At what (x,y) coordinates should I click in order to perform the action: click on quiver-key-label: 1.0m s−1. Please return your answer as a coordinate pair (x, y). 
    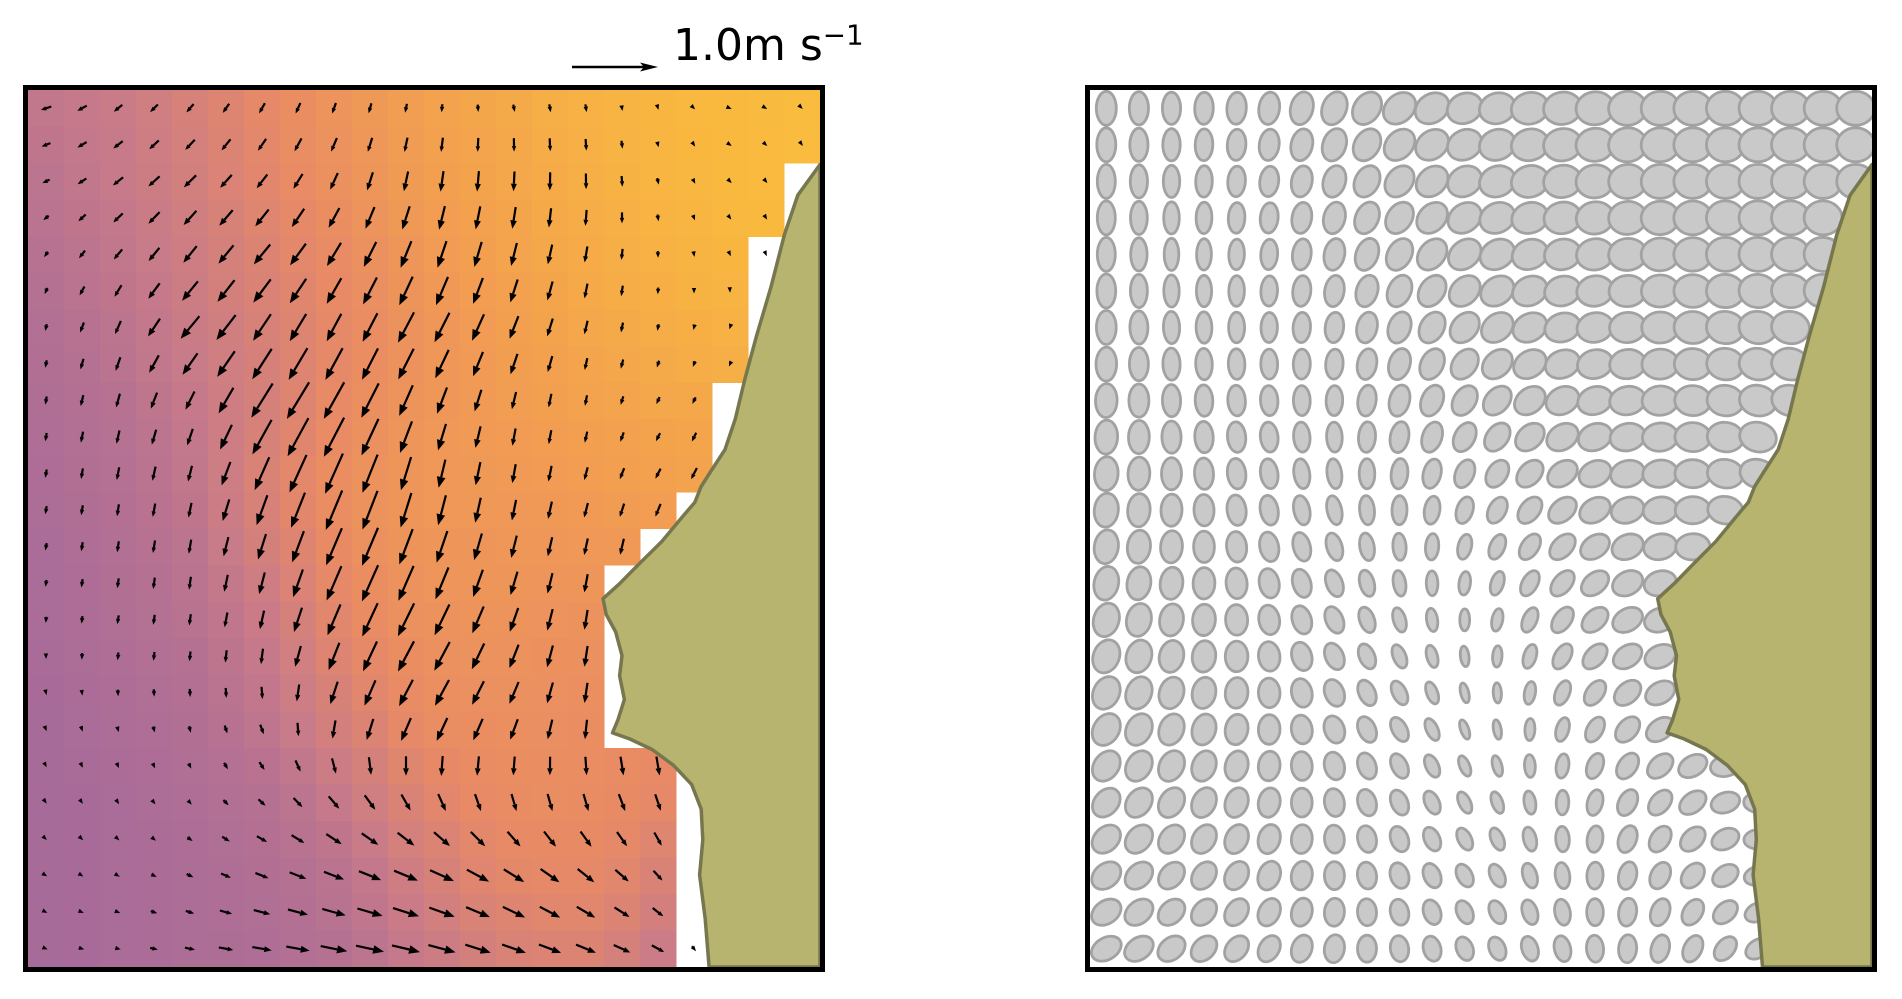
    Looking at the image, I should click on (768, 45).